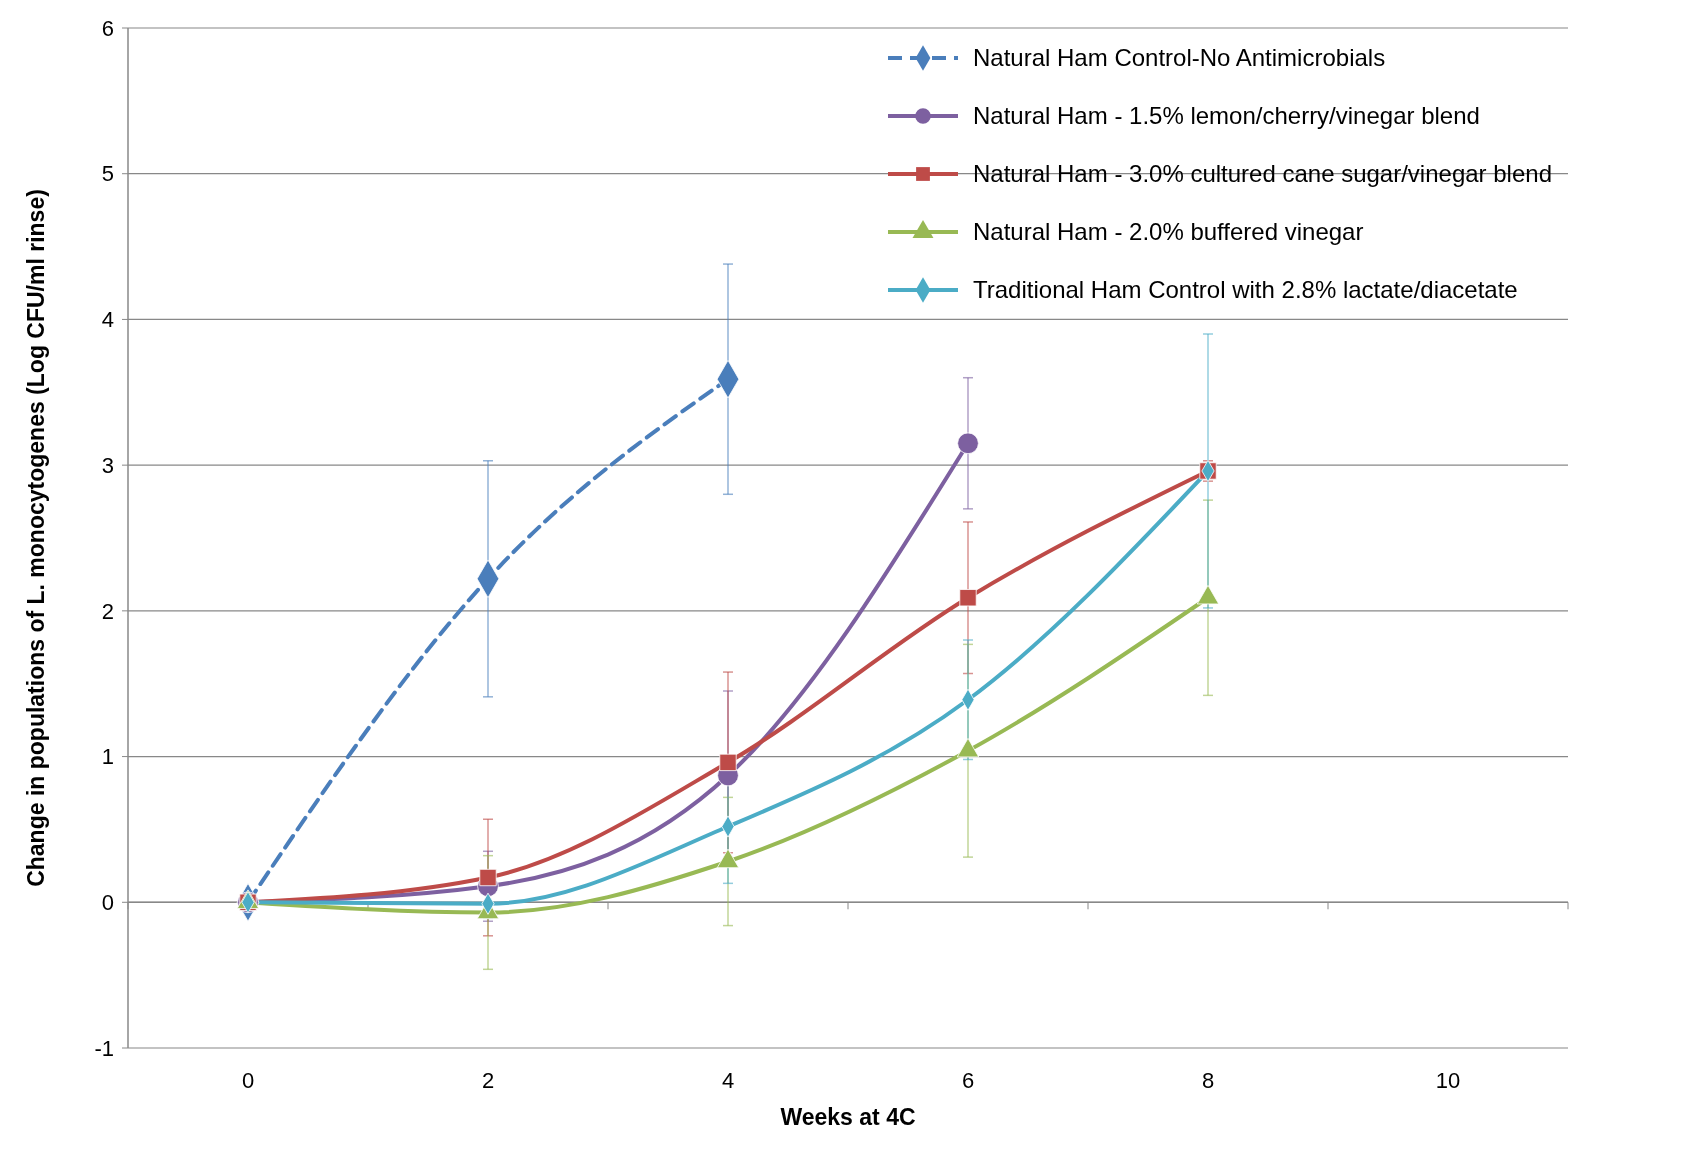  Describe the element at coordinates (1262, 174) in the screenshot. I see `legend-label: Natural Ham - 3.0% cultured cane sugar/vinegar blend` at that location.